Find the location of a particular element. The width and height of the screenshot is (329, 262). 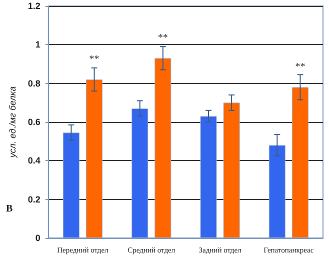

y-tick-label: 1.2 is located at coordinates (34, 6).